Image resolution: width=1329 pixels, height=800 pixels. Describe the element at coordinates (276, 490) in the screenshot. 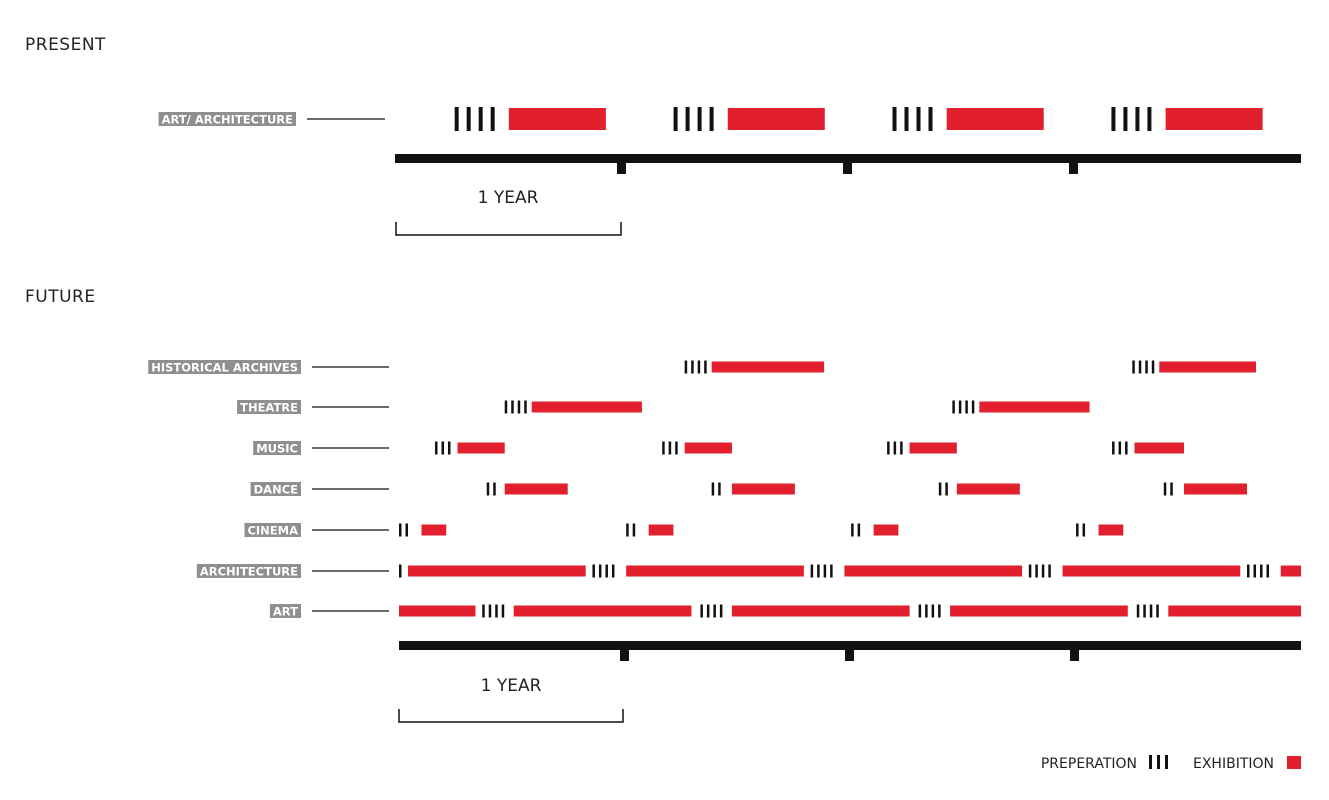

I see `row-label-dance: DANCE` at that location.